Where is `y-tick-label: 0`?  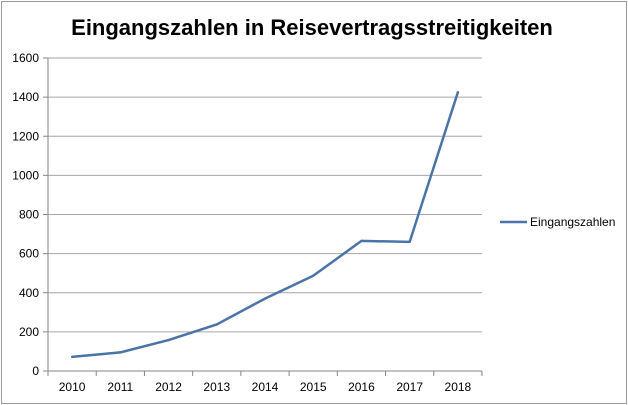
y-tick-label: 0 is located at coordinates (35, 371).